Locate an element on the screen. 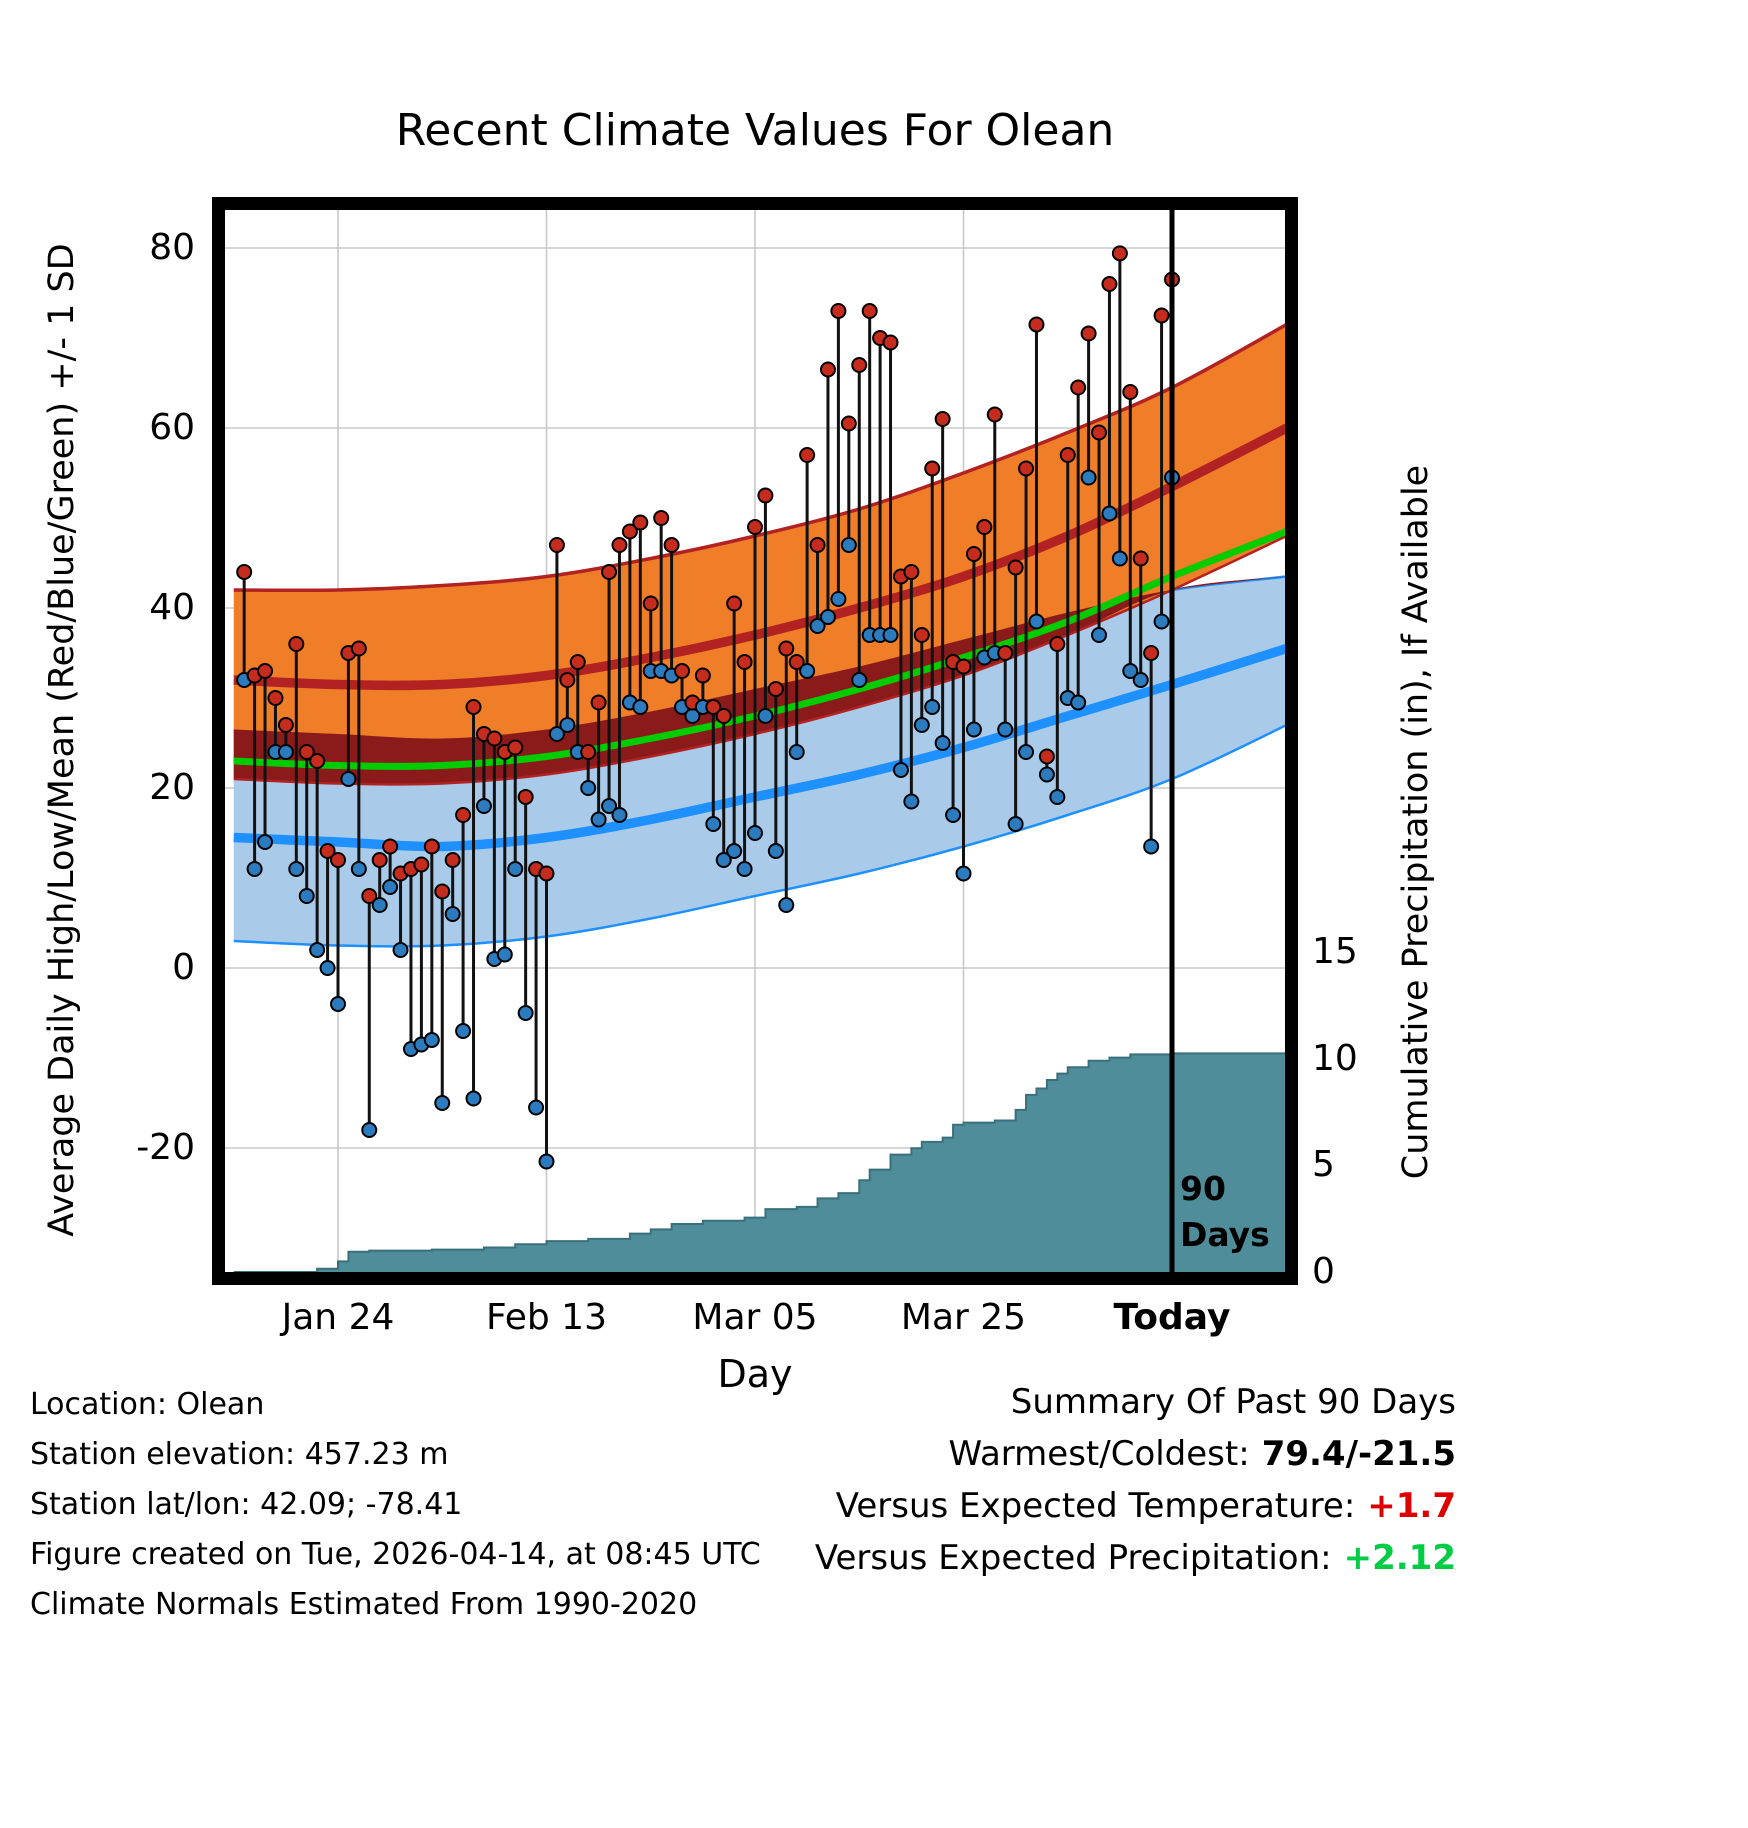 The width and height of the screenshot is (1748, 1828). x-axis-tick: Jan 24 is located at coordinates (338, 1317).